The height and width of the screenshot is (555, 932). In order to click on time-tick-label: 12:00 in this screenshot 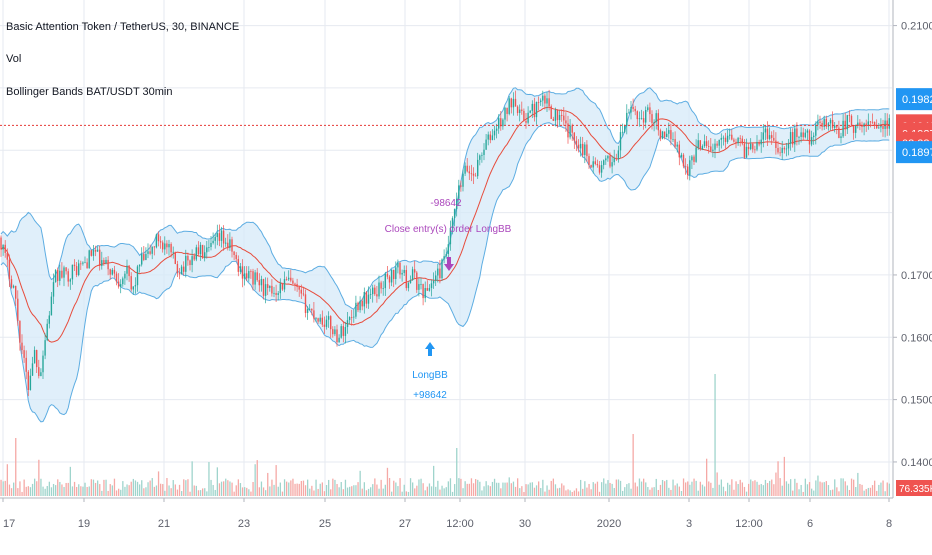, I will do `click(460, 524)`.